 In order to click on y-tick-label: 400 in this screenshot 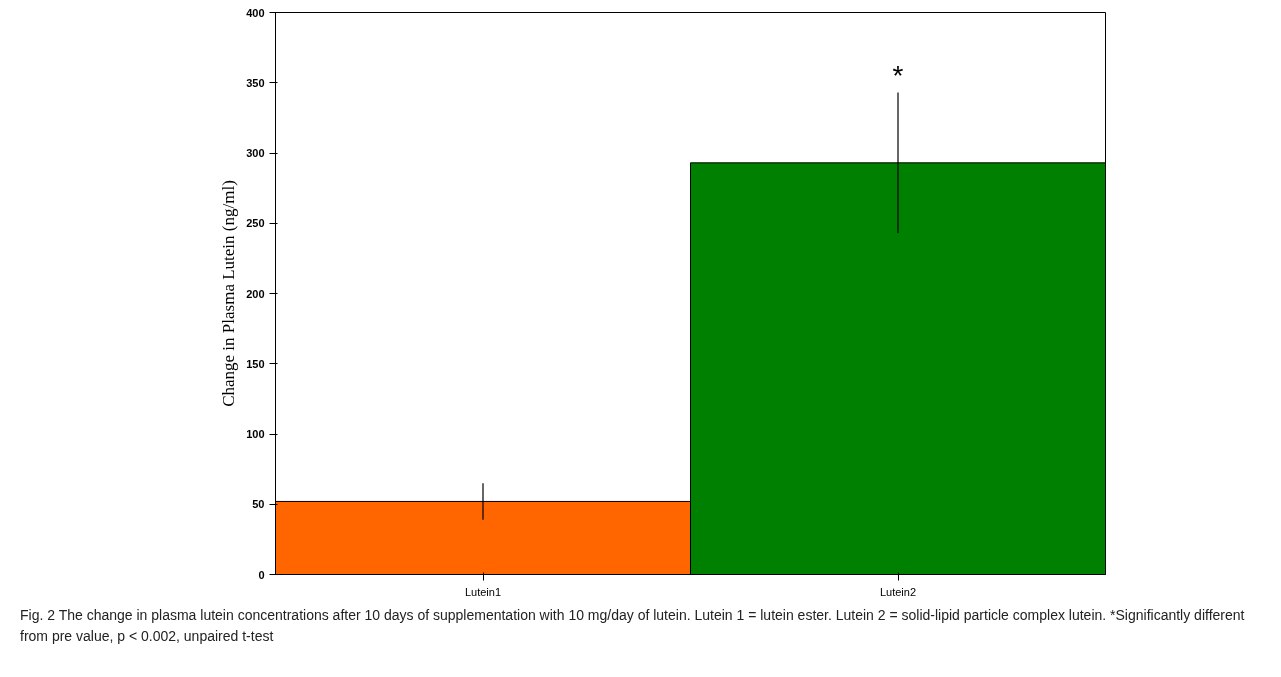, I will do `click(255, 12)`.